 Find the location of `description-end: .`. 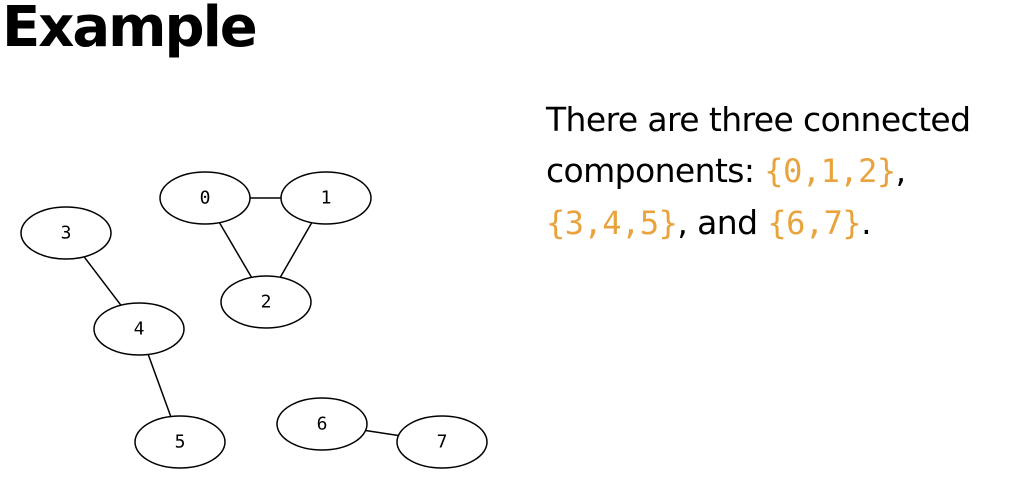

description-end: . is located at coordinates (866, 222).